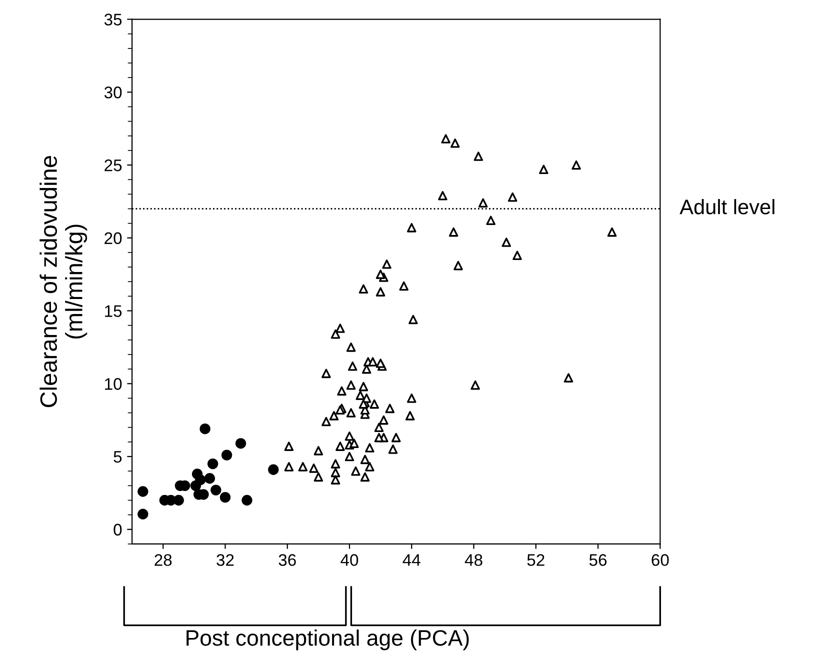  Describe the element at coordinates (113, 384) in the screenshot. I see `y-tick-label: 10` at that location.